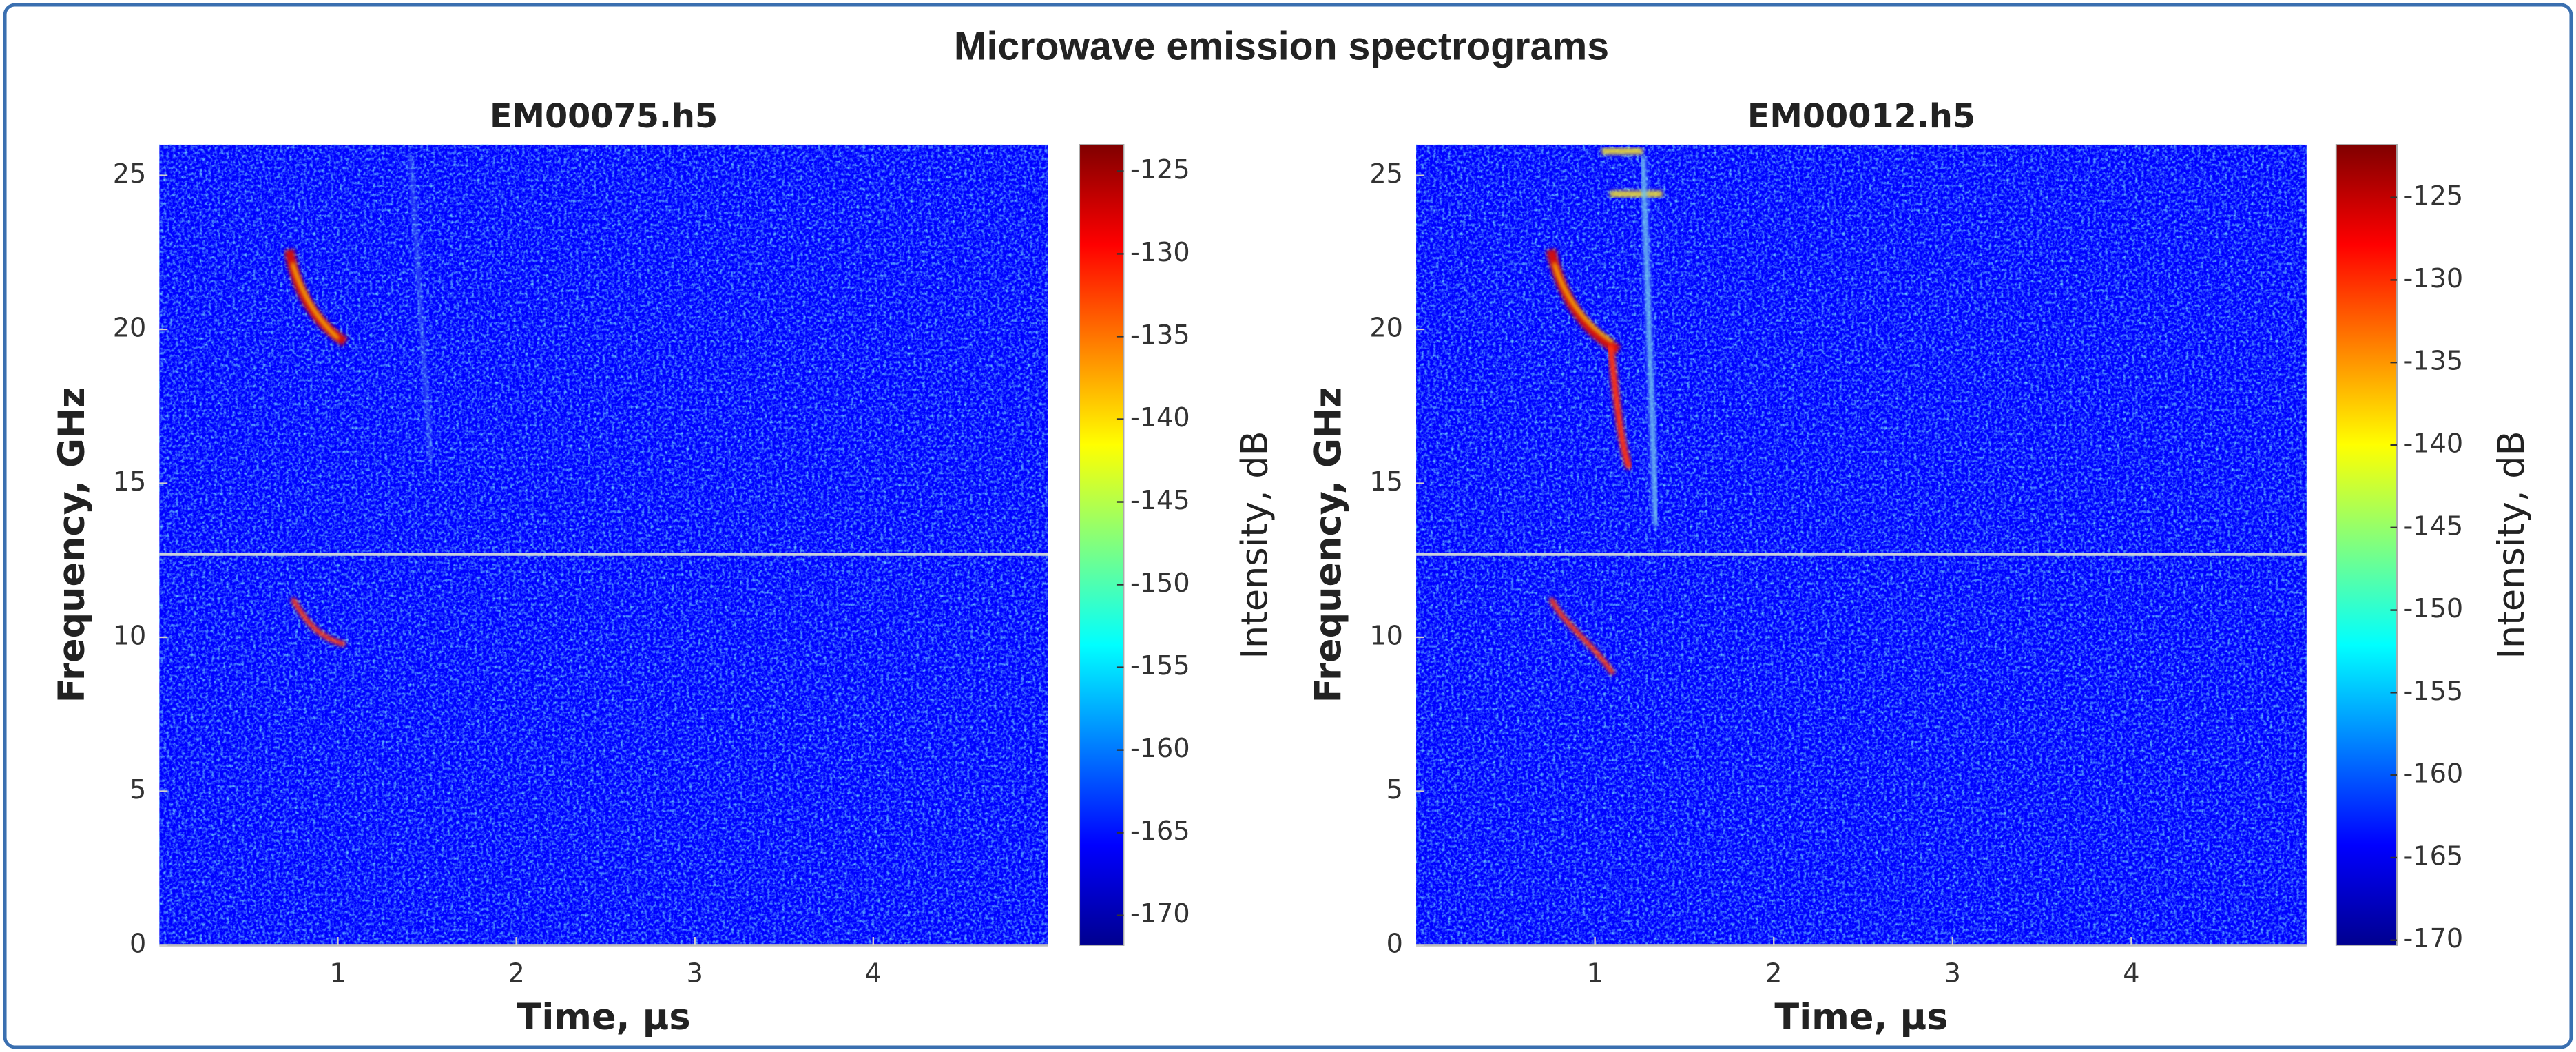  What do you see at coordinates (1281, 47) in the screenshot?
I see `figure-title: Microwave emission spectrograms` at bounding box center [1281, 47].